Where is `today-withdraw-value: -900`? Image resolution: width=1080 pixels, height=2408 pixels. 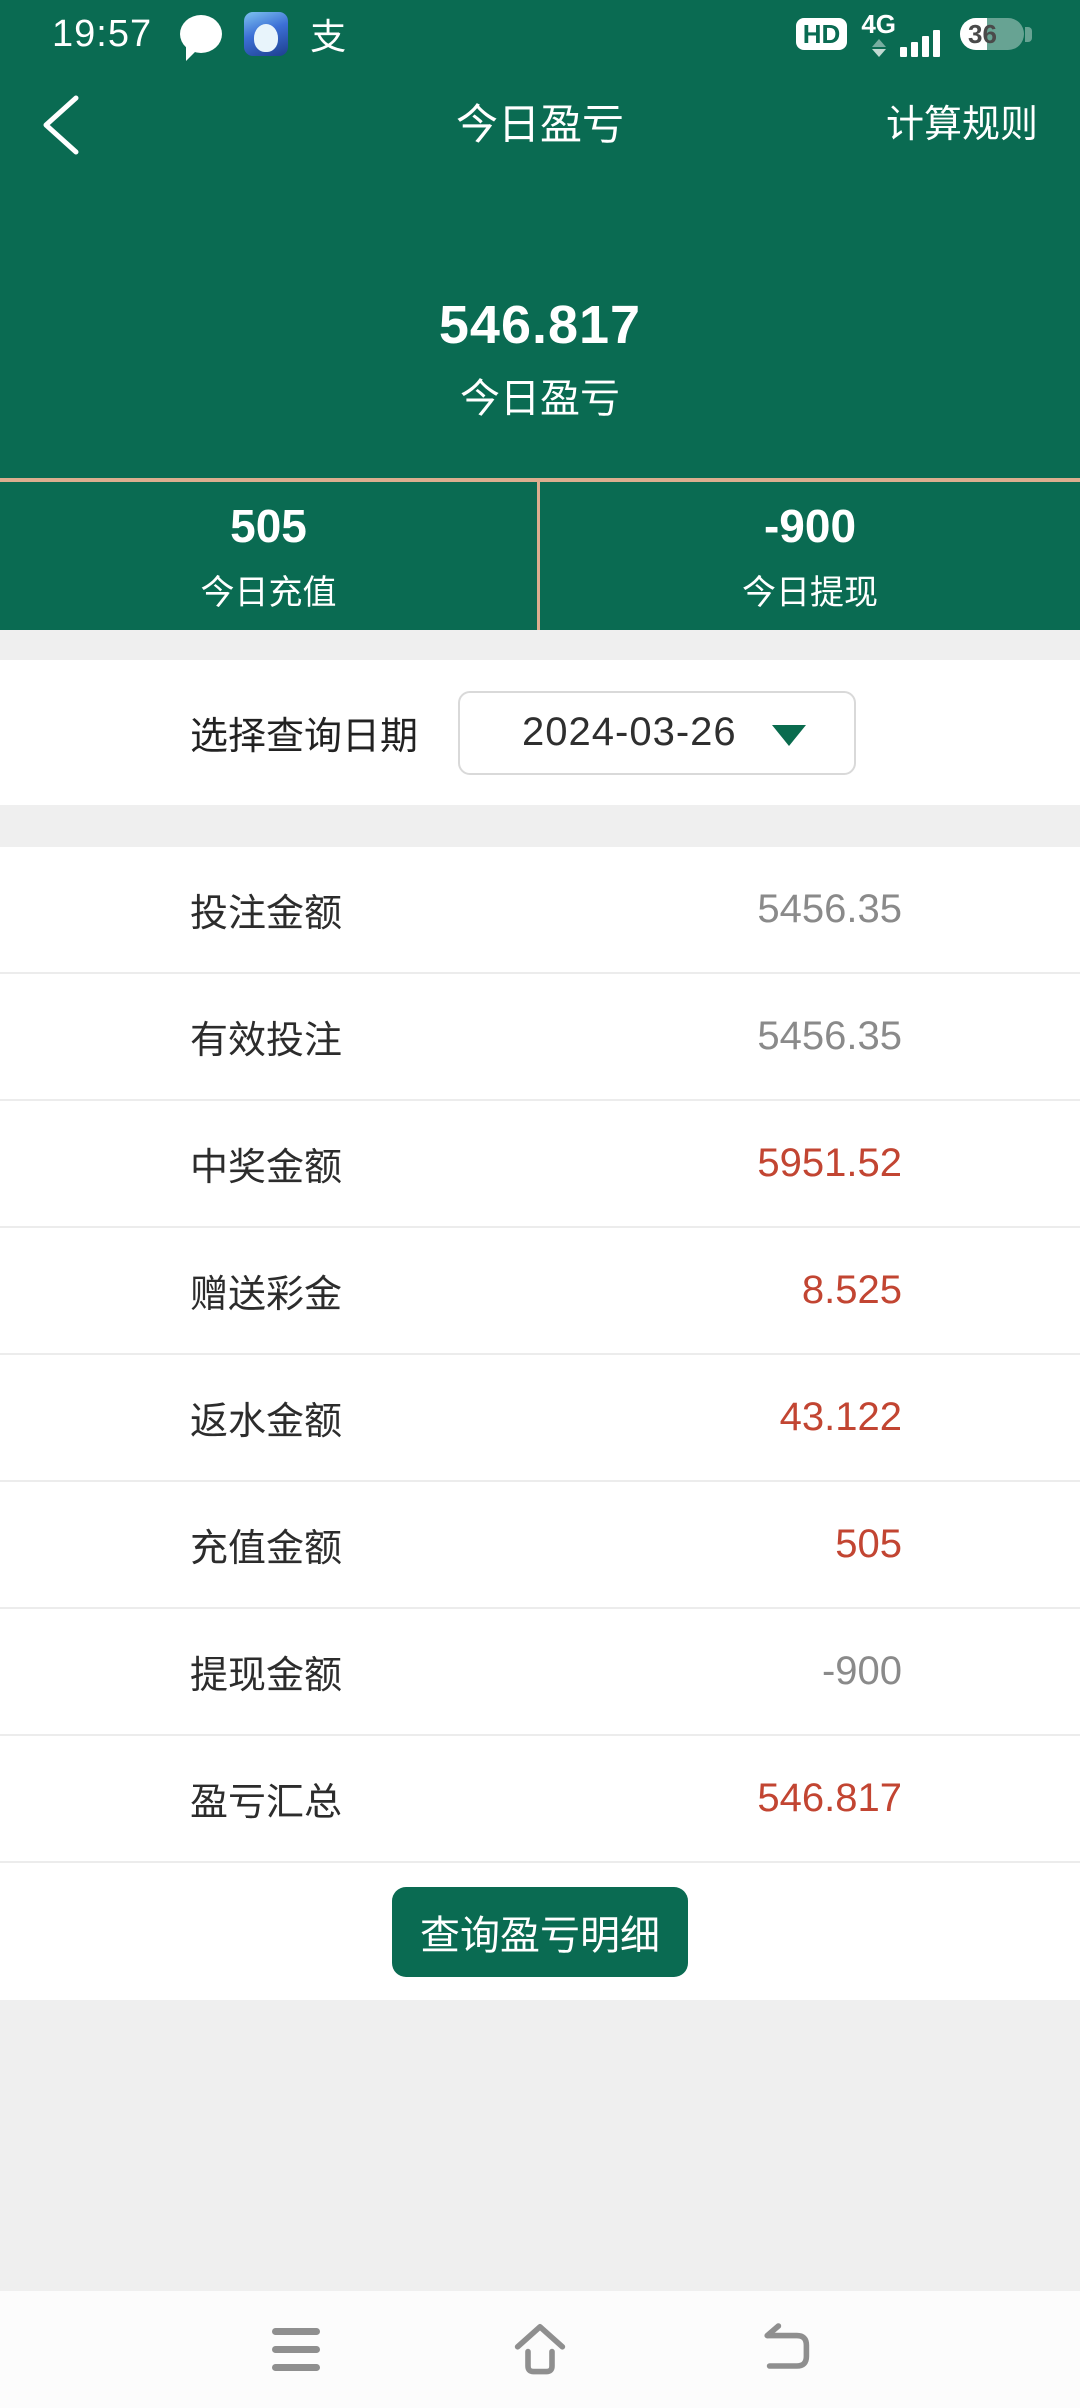
today-withdraw-value: -900 is located at coordinates (810, 525).